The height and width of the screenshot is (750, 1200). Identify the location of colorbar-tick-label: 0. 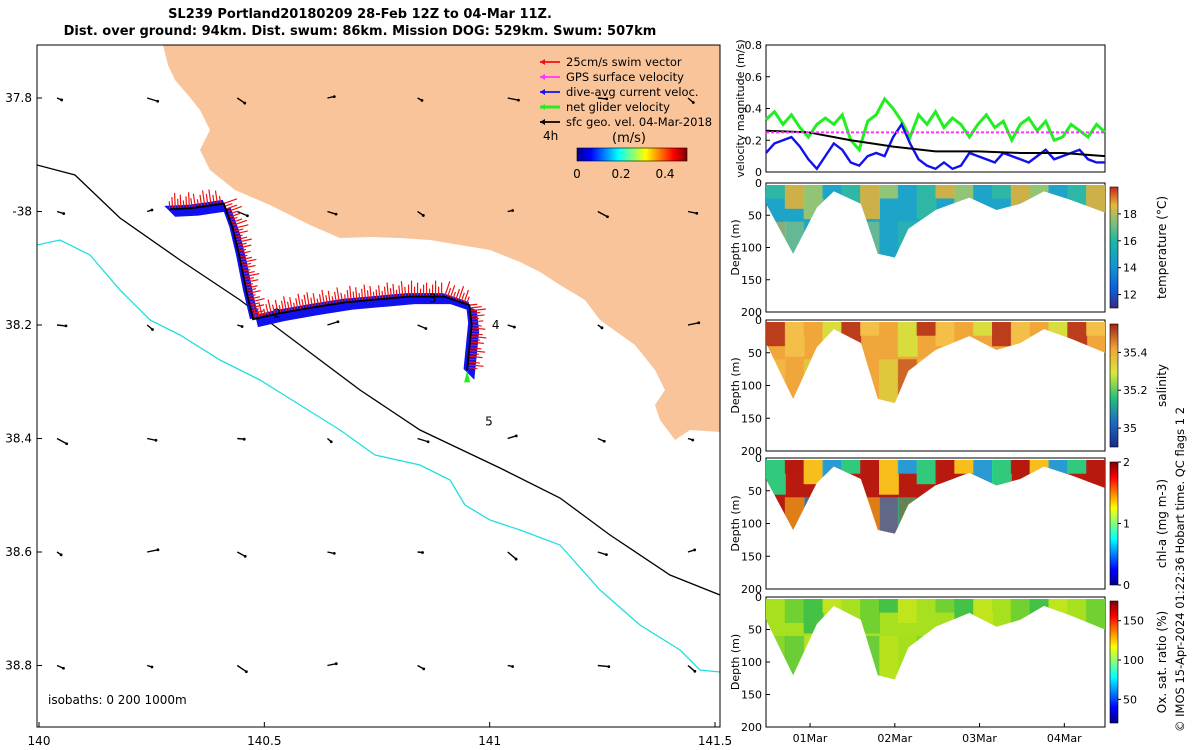
(577, 174).